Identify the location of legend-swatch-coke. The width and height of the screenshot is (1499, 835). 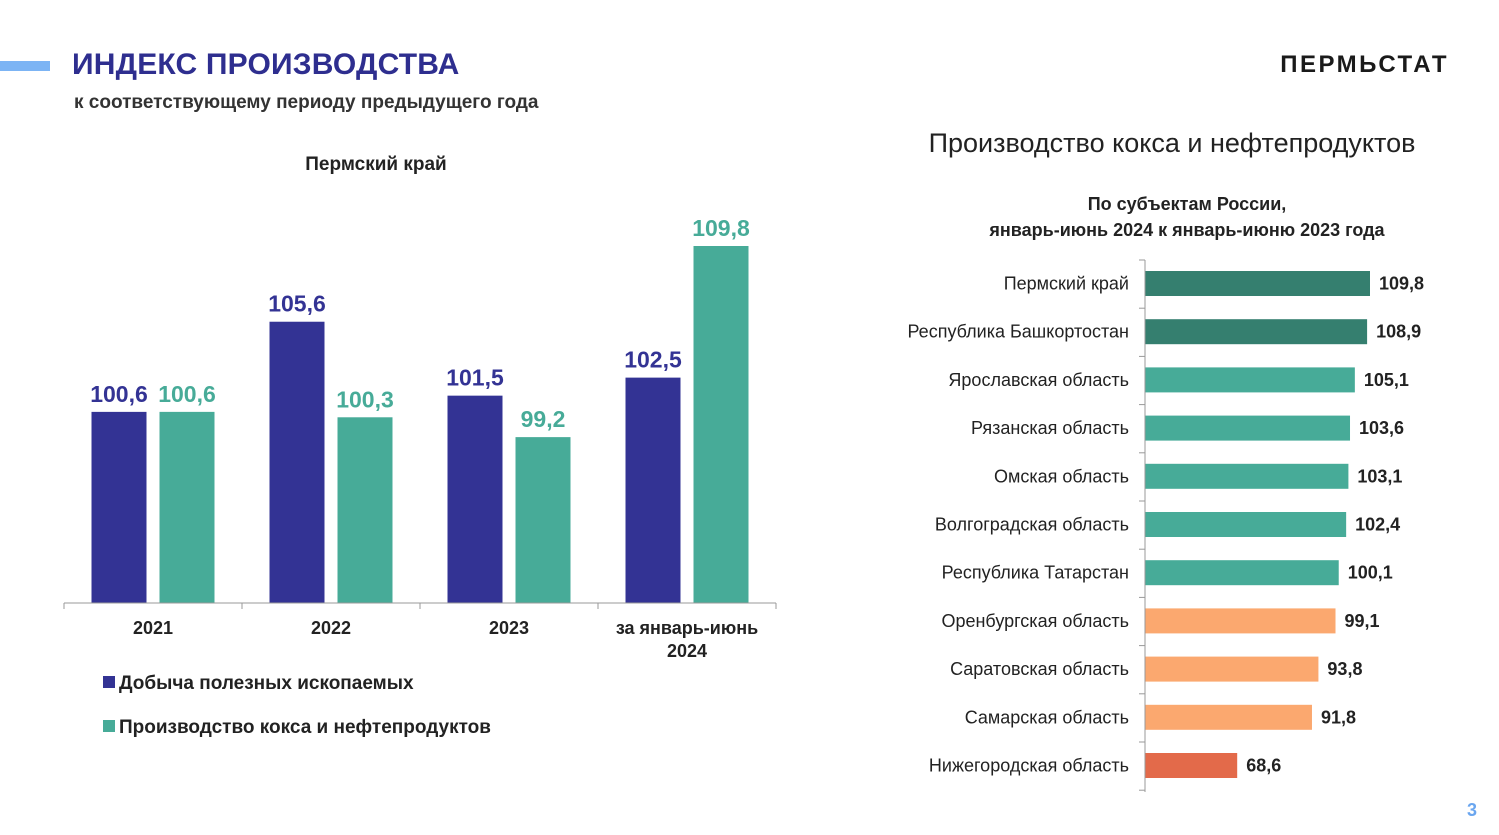
(109, 726).